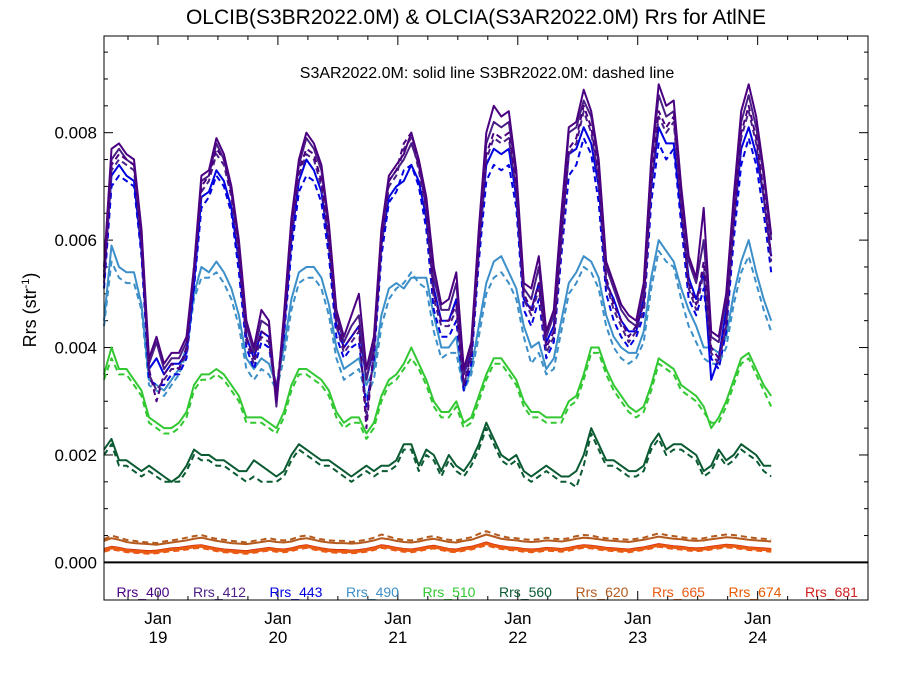  Describe the element at coordinates (397, 637) in the screenshot. I see `x-tick-day: 21` at that location.